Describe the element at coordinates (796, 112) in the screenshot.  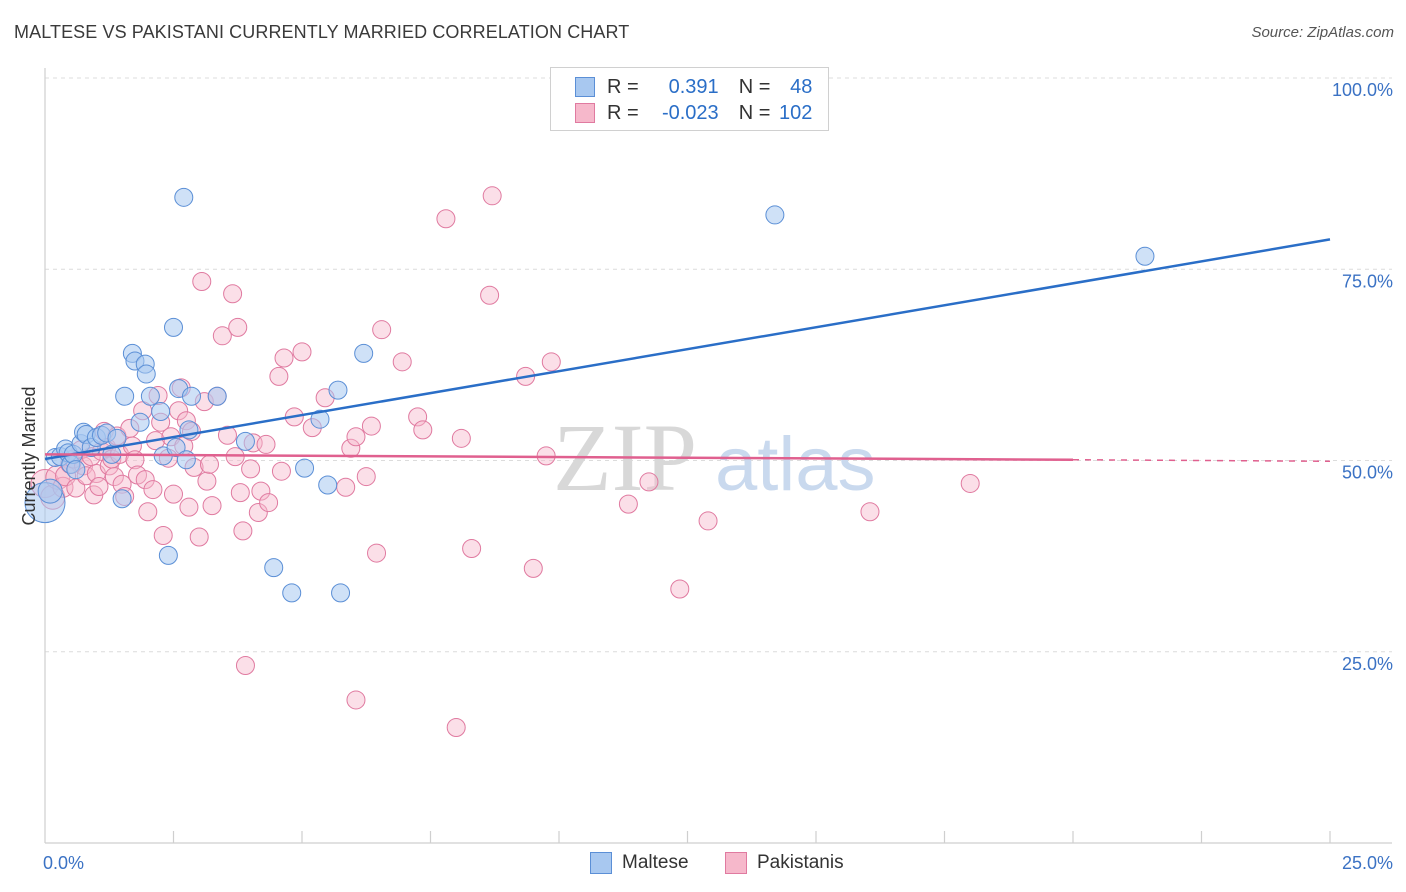
I see `n-value: 102` at that location.